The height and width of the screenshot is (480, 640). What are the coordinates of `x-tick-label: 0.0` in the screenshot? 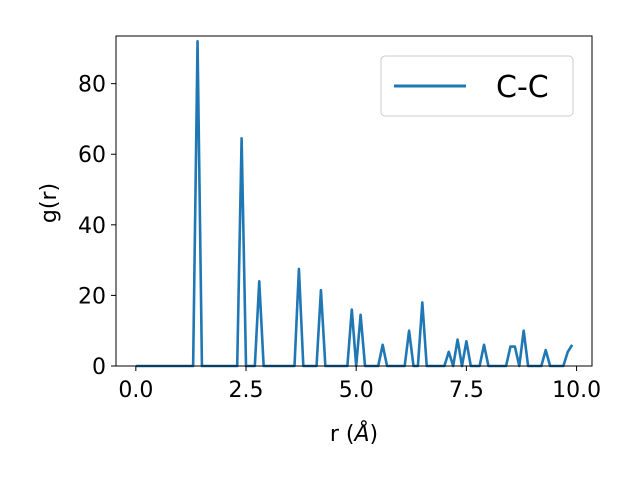 It's located at (135, 390).